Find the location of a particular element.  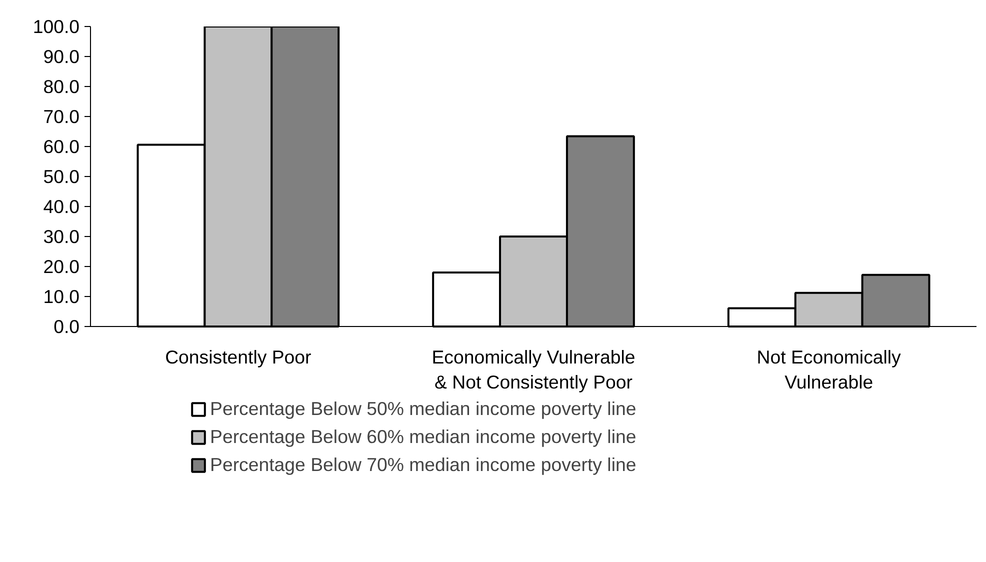

y-tick-label: 70.0 is located at coordinates (61, 116).